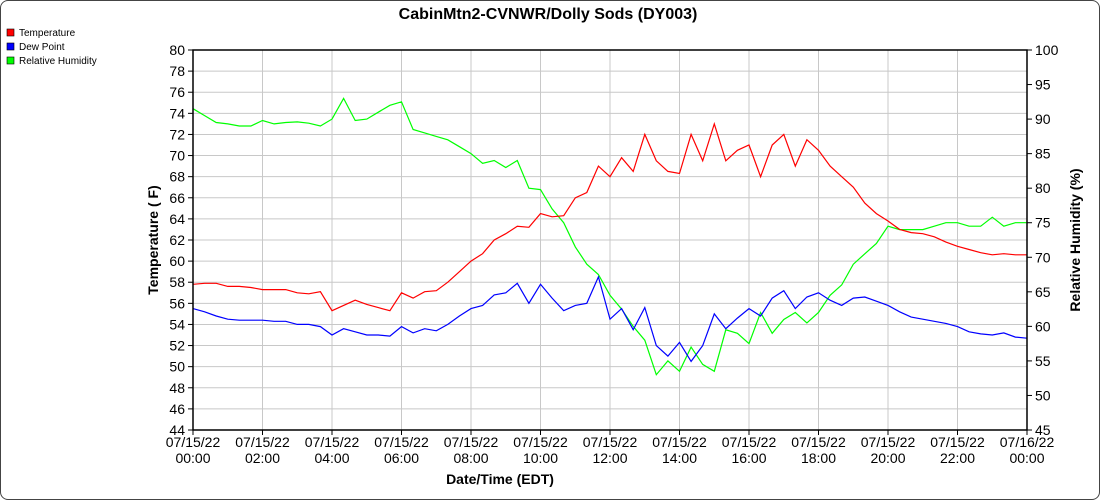 Image resolution: width=1100 pixels, height=500 pixels. I want to click on y-tick-label: 64, so click(177, 219).